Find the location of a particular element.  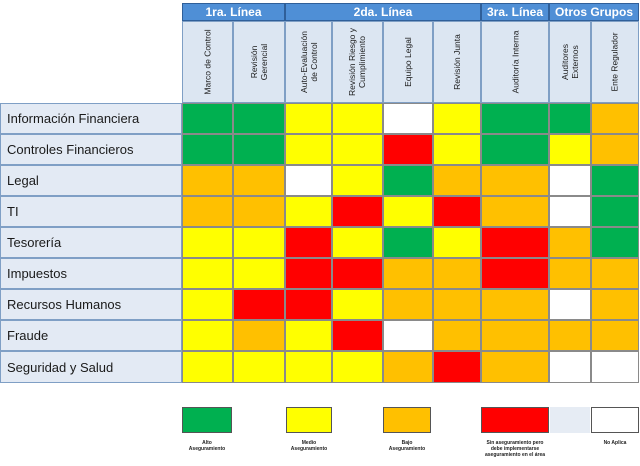

column-header-auditoria-interna: Auditoría Interna is located at coordinates (515, 62).